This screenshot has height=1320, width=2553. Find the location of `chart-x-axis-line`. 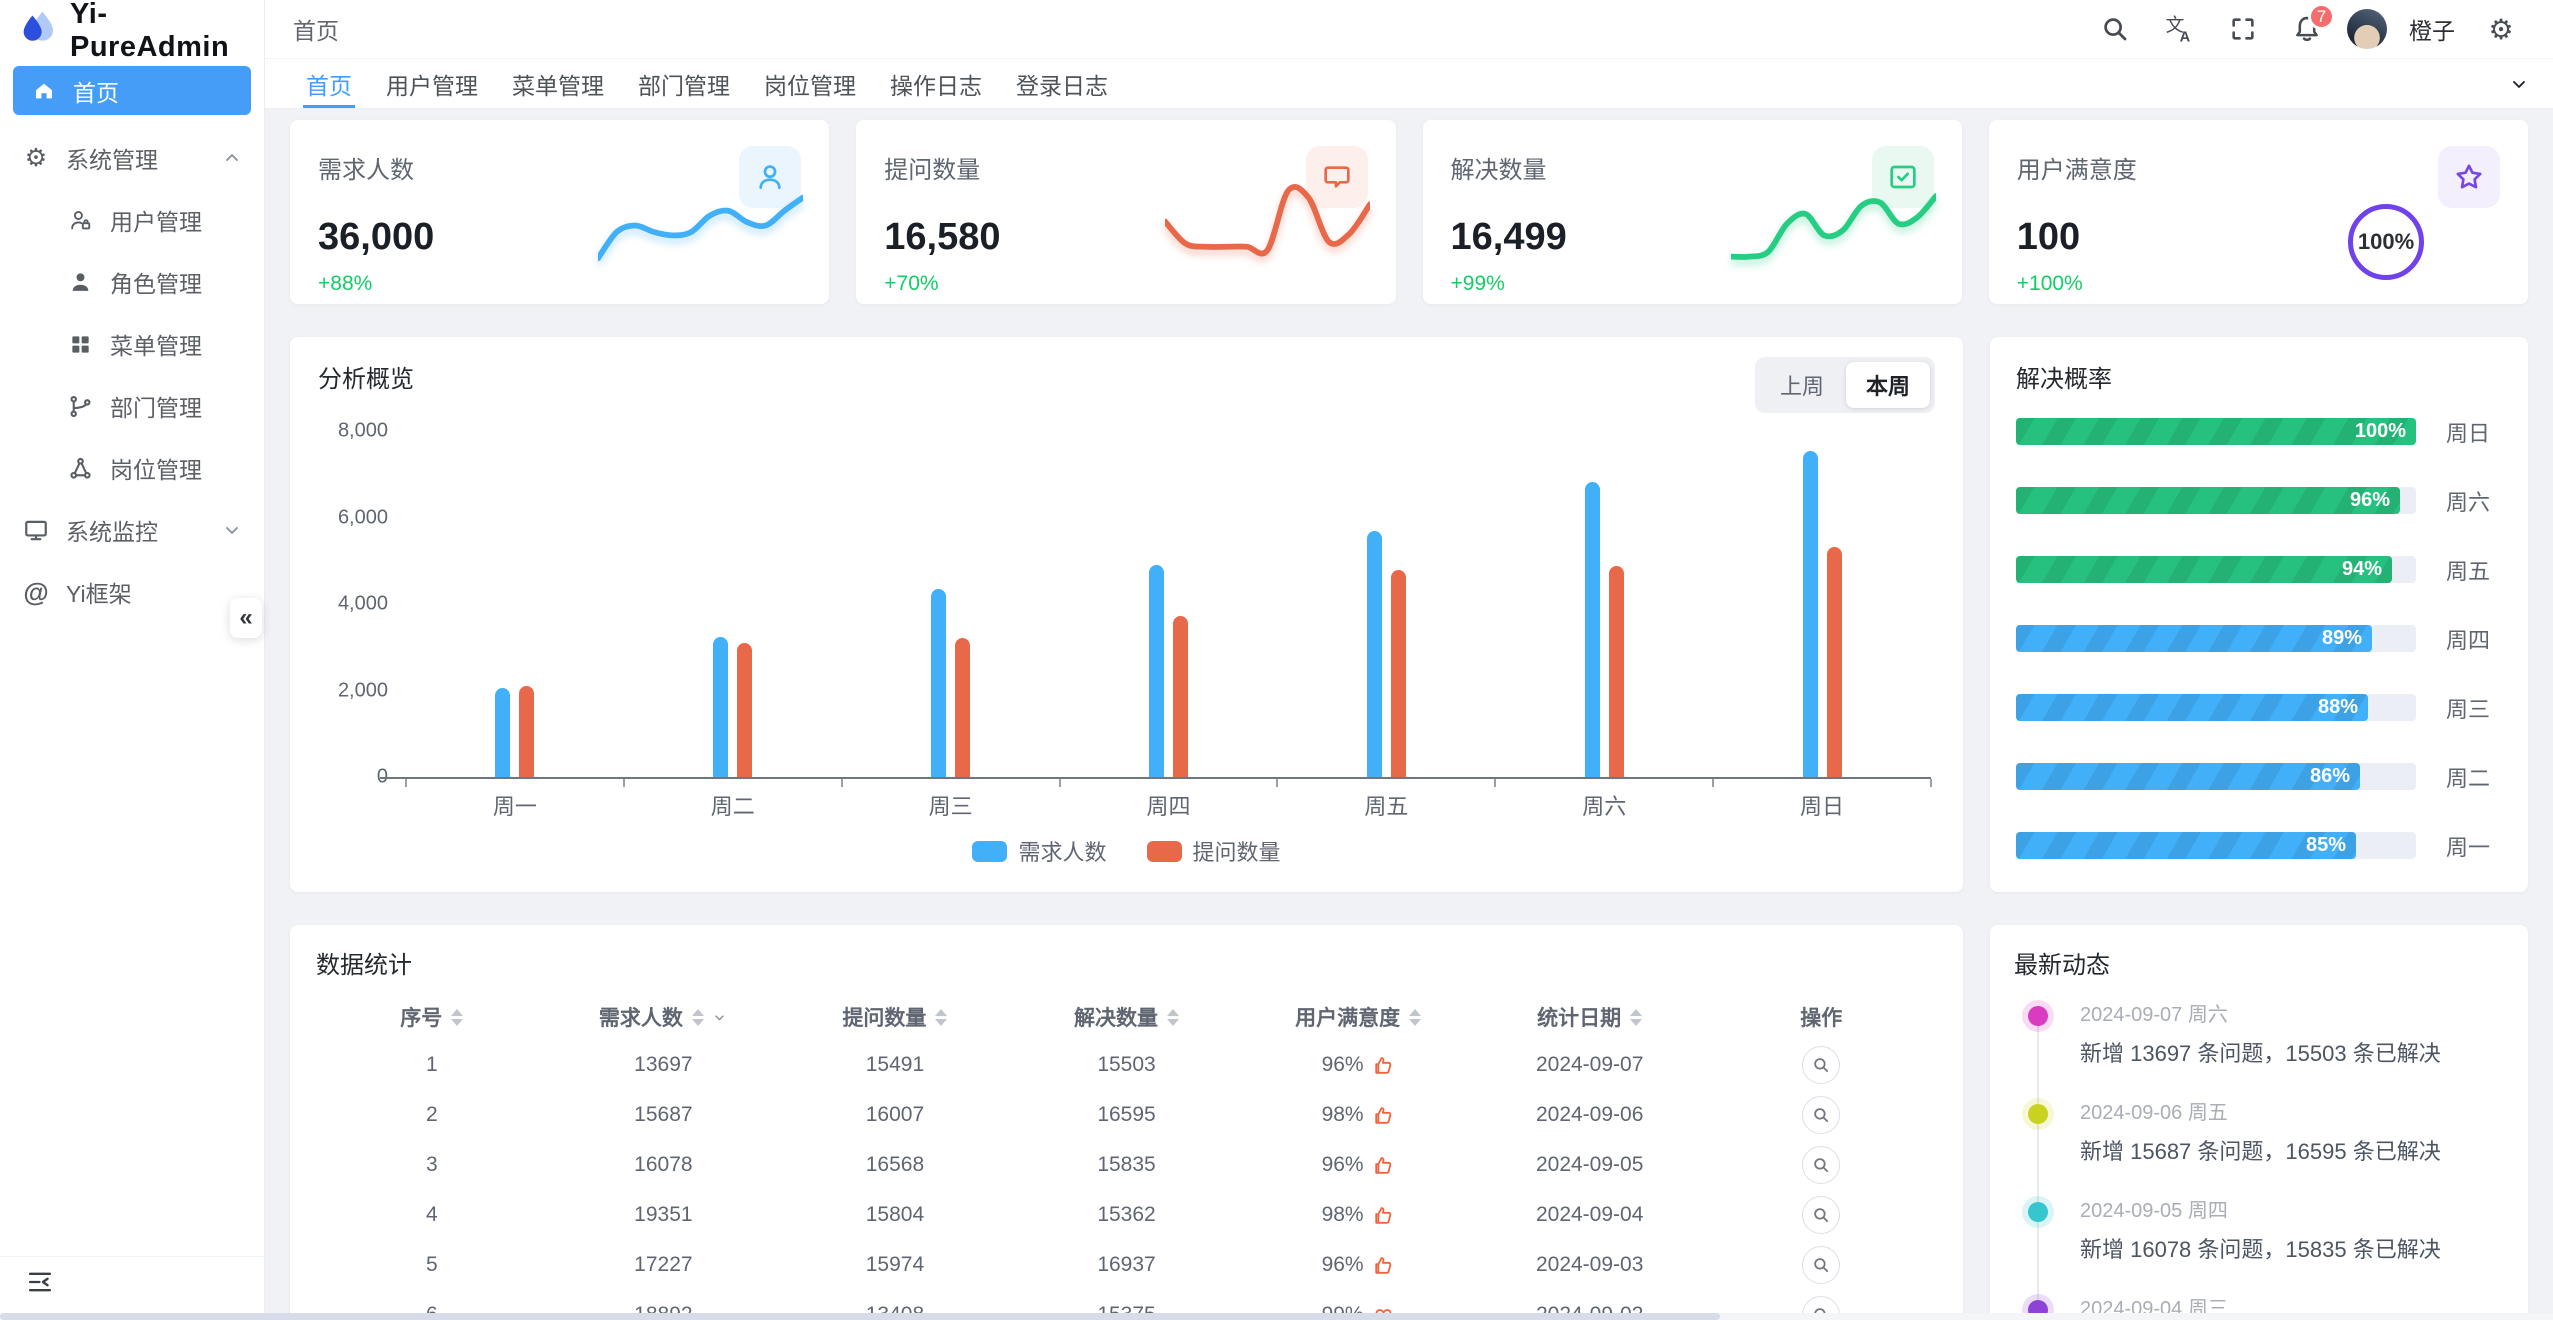

chart-x-axis-line is located at coordinates (1155, 778).